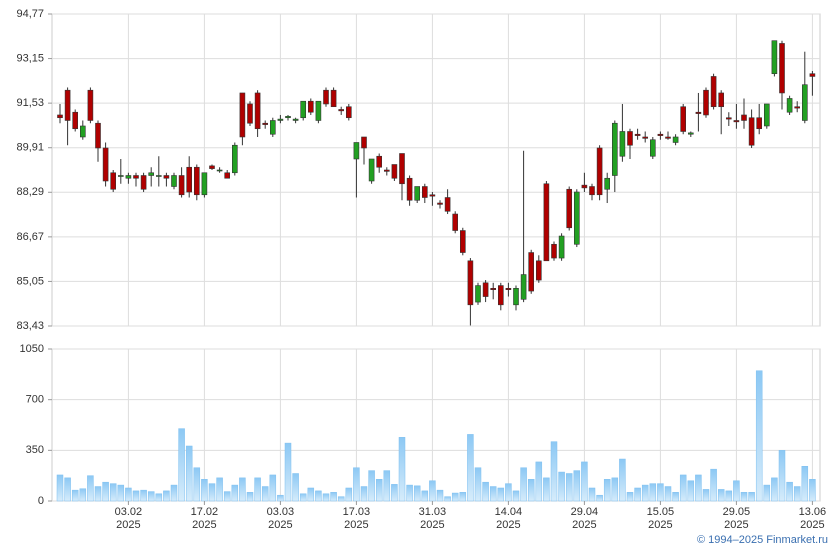  What do you see at coordinates (660, 518) in the screenshot?
I see `x-tick-label: 15.05 2025` at bounding box center [660, 518].